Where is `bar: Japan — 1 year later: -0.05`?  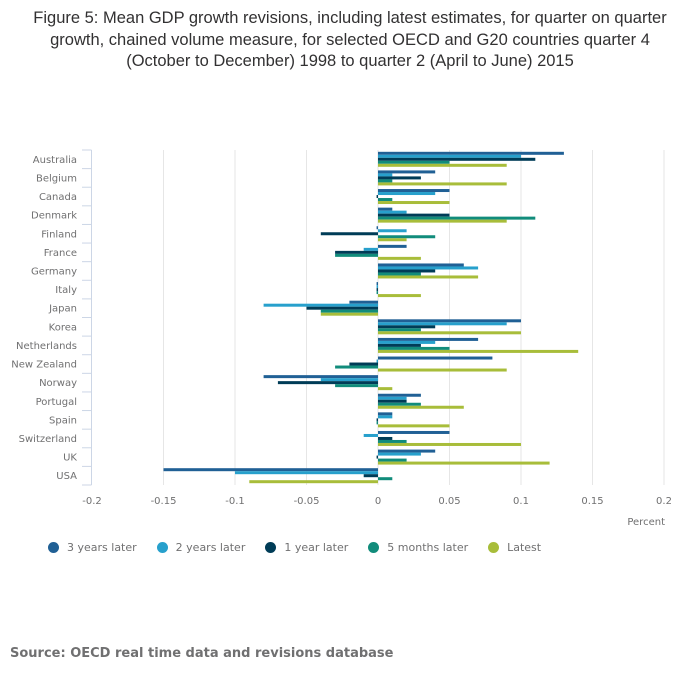 bar: Japan — 1 year later: -0.05 is located at coordinates (342, 308).